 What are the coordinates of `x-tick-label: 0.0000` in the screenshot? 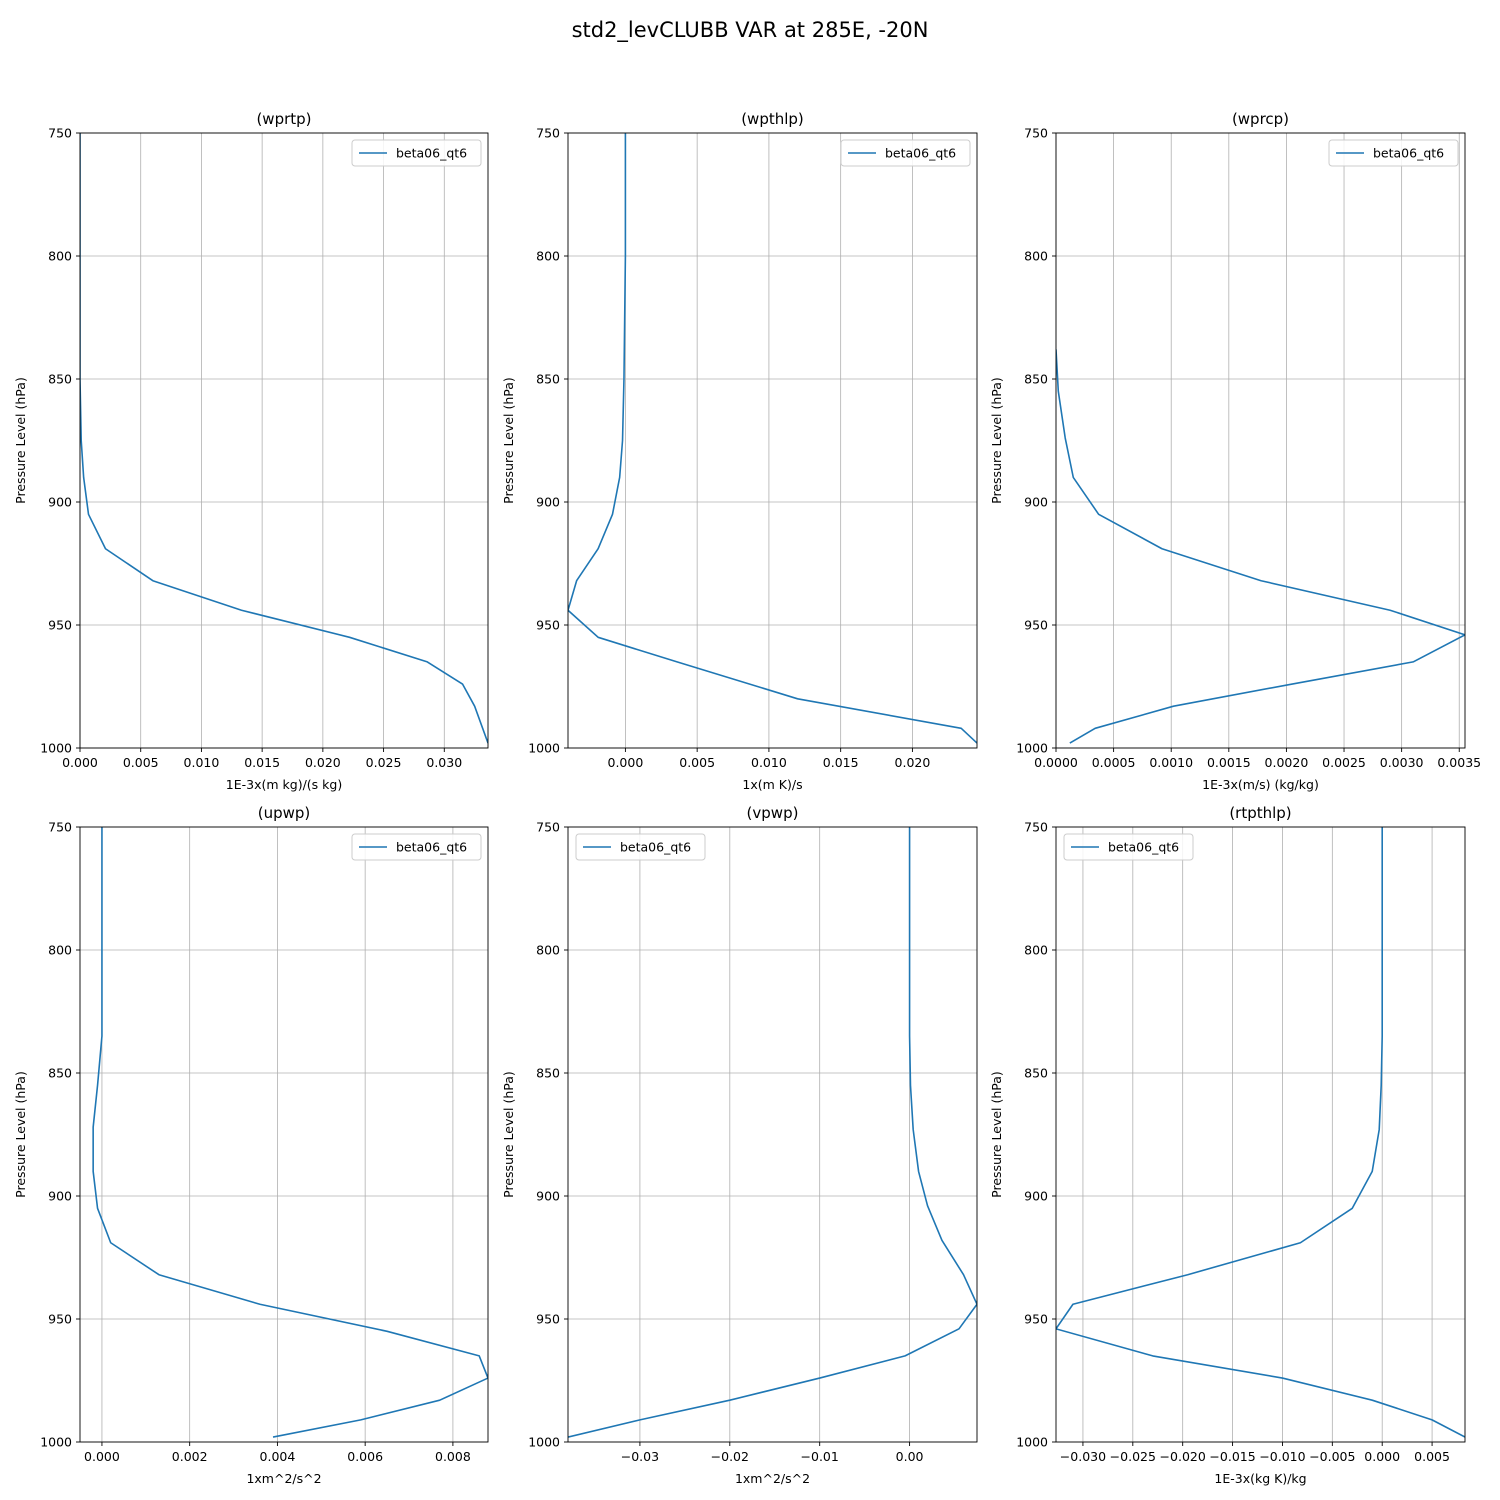 It's located at (1056, 762).